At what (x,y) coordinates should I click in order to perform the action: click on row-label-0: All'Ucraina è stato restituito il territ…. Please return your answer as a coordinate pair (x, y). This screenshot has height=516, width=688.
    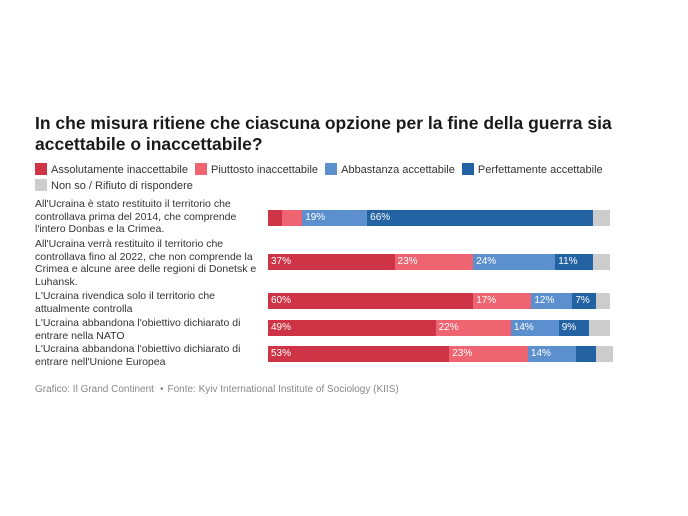
    Looking at the image, I should click on (136, 216).